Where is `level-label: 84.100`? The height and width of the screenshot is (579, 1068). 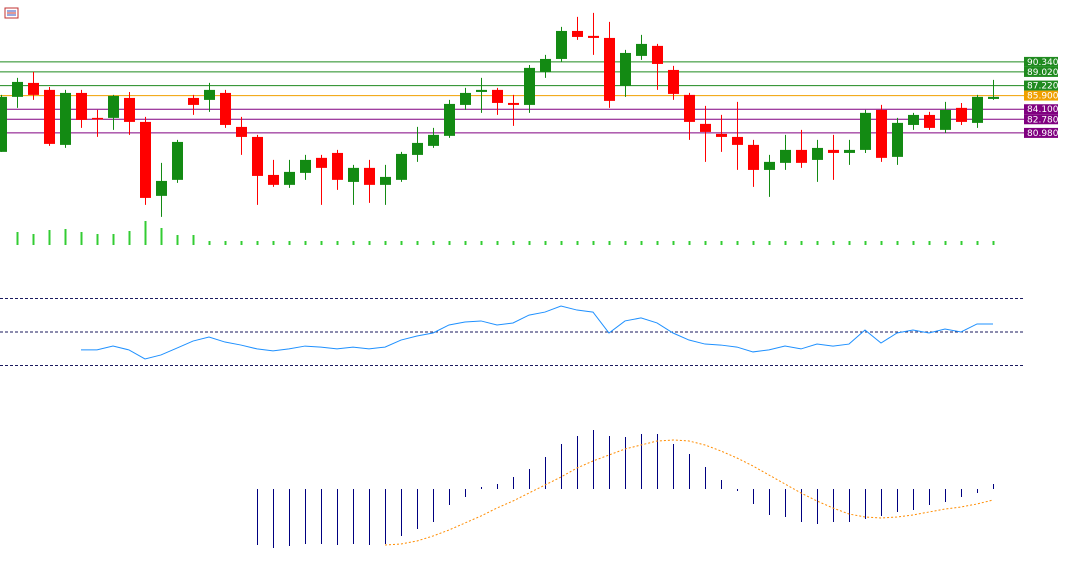 level-label: 84.100 is located at coordinates (1043, 110).